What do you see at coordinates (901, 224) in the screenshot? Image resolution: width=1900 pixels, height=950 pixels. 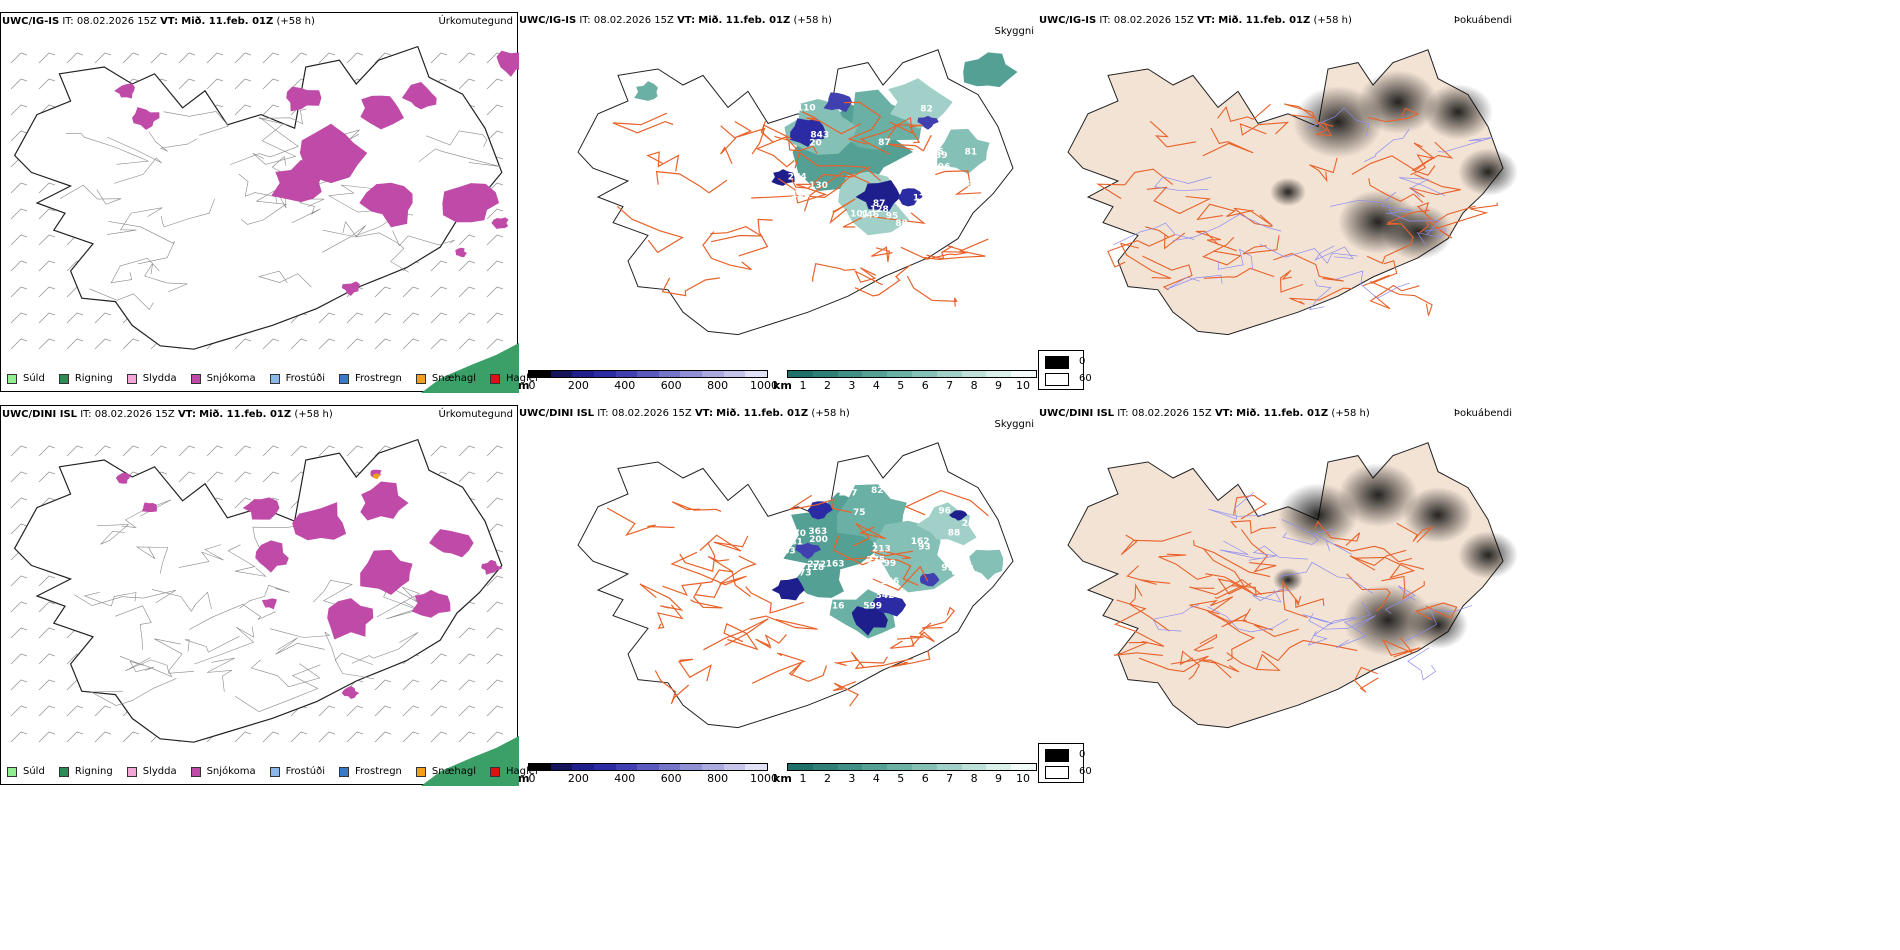 I see `visibility-value-label: 88` at bounding box center [901, 224].